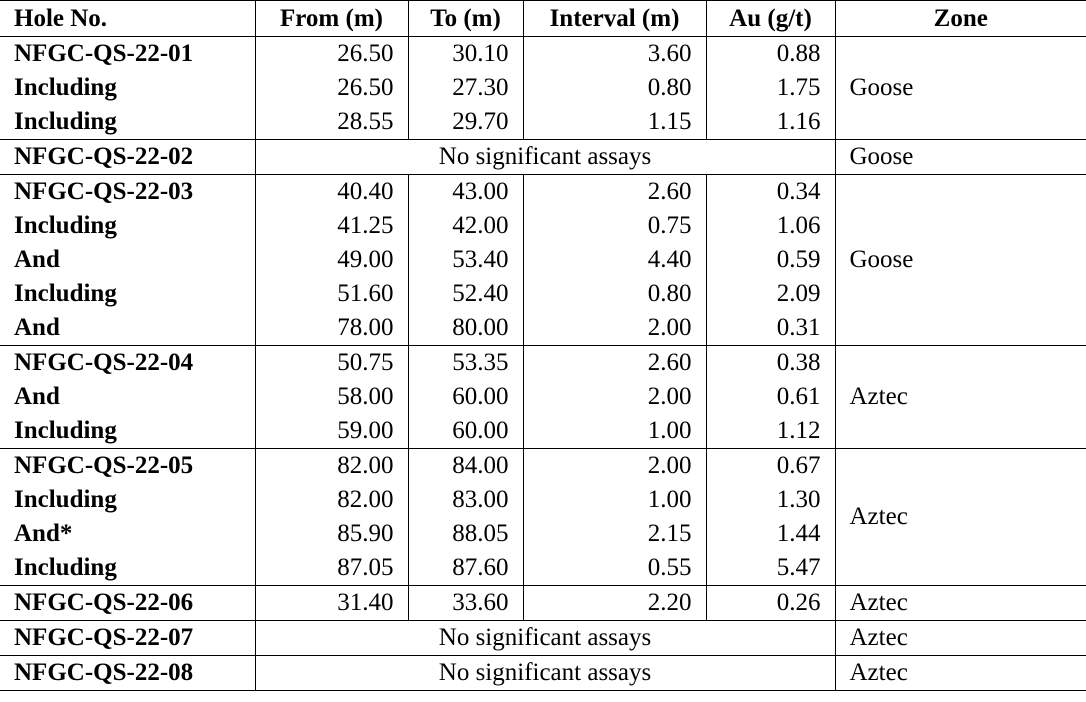 Image resolution: width=1086 pixels, height=702 pixels. Describe the element at coordinates (770, 534) in the screenshot. I see `value-cell: 1.44` at that location.